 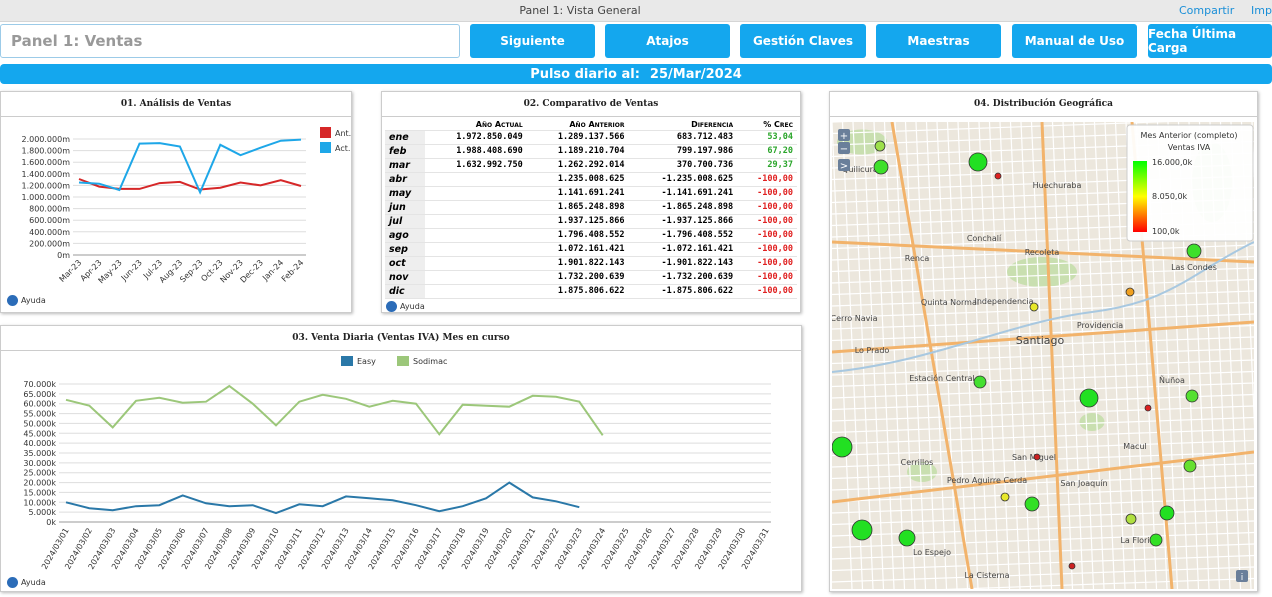 What do you see at coordinates (1139, 540) in the screenshot?
I see `place-label: La Florida` at bounding box center [1139, 540].